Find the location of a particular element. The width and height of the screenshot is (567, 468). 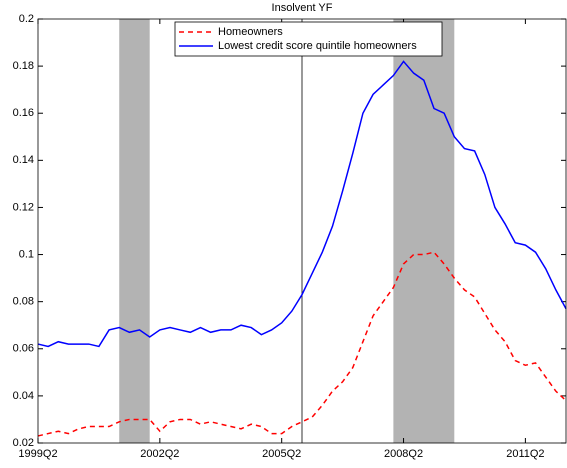

x-tick-label: 2005Q2 is located at coordinates (281, 454).